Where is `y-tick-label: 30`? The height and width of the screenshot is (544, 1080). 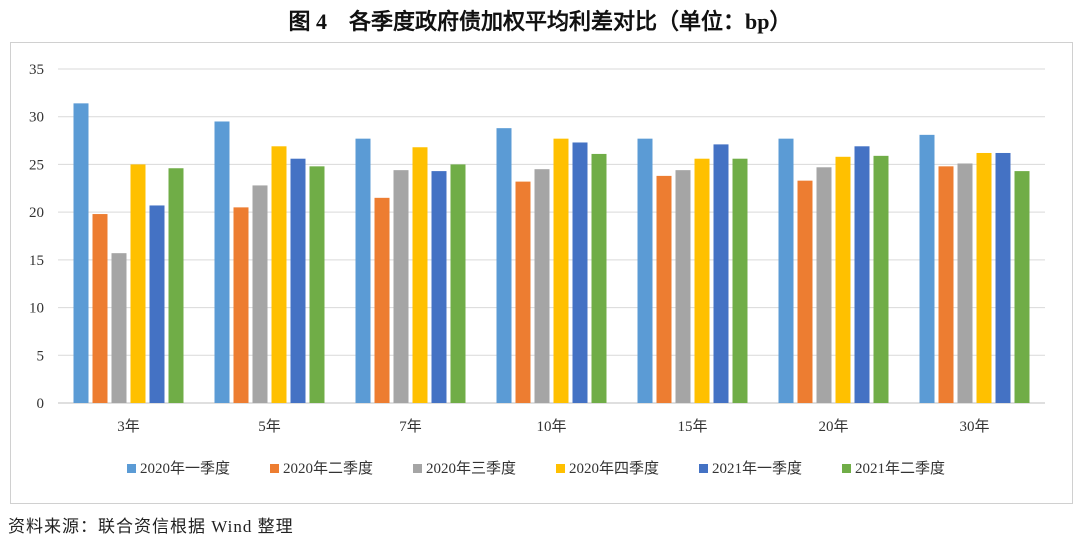
y-tick-label: 30 is located at coordinates (36, 118).